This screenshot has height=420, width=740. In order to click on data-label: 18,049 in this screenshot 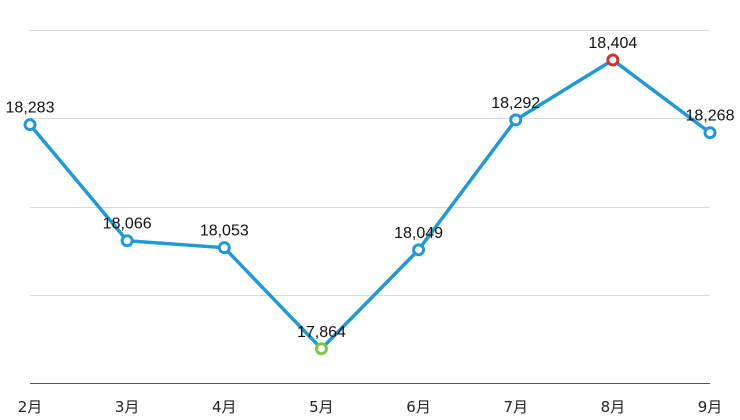, I will do `click(418, 233)`.